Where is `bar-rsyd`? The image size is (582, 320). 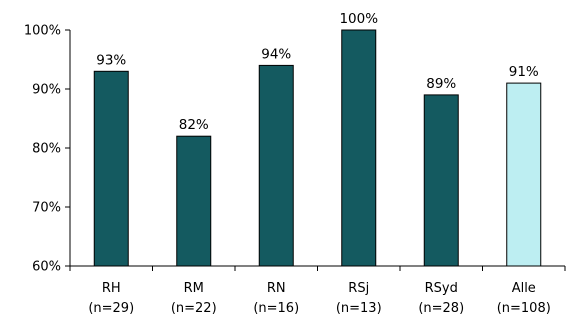
bar-rsyd is located at coordinates (441, 180).